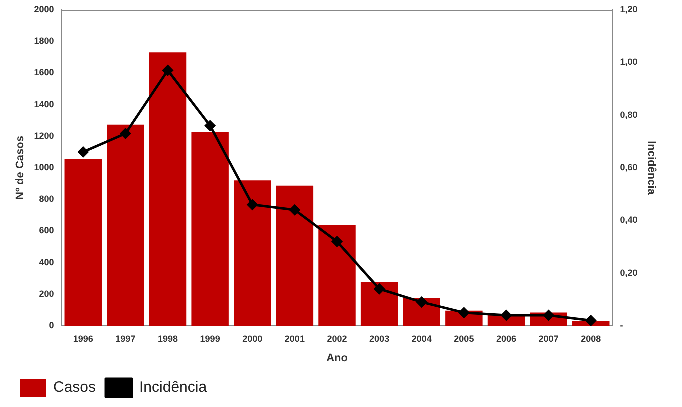 The width and height of the screenshot is (682, 407). What do you see at coordinates (44, 41) in the screenshot?
I see `y-tick-label: 1800` at bounding box center [44, 41].